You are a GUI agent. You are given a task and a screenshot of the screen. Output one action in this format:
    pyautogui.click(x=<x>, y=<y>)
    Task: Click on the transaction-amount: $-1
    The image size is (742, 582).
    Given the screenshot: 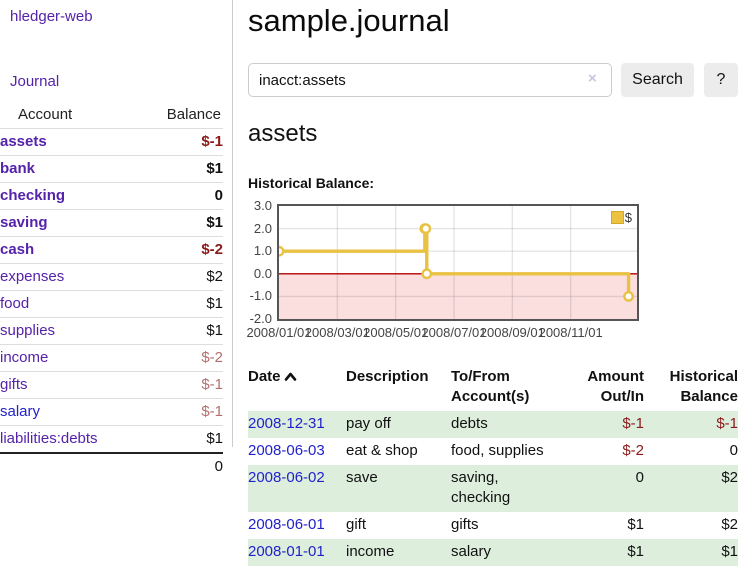 What is the action you would take?
    pyautogui.click(x=633, y=423)
    